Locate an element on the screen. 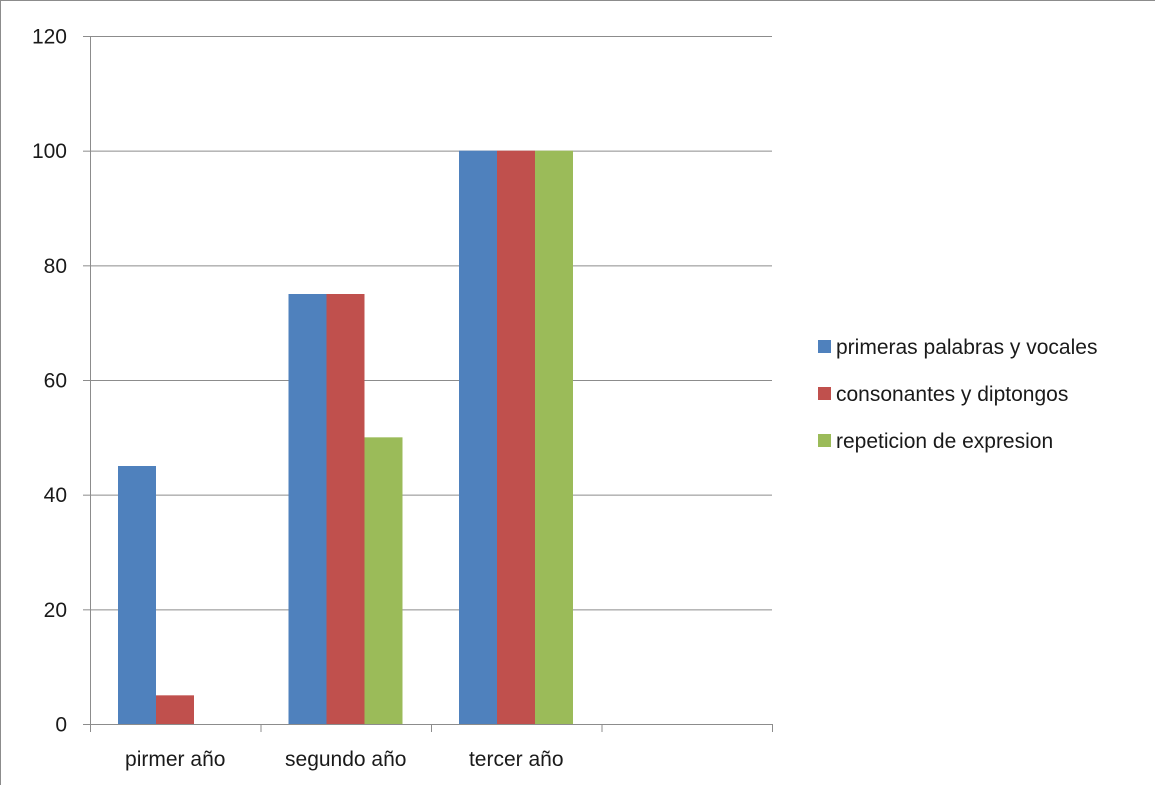  y-tick-label: 60 is located at coordinates (55, 381).